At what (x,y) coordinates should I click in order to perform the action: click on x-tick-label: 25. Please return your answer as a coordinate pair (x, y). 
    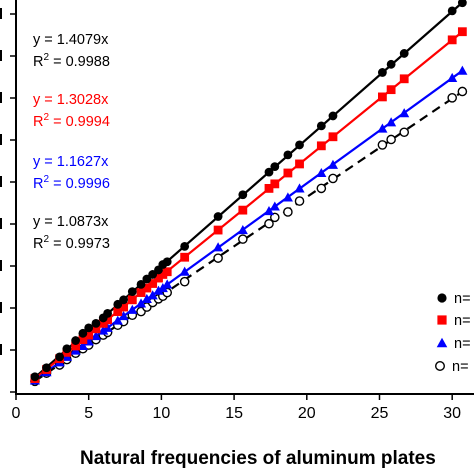
    Looking at the image, I should click on (380, 413).